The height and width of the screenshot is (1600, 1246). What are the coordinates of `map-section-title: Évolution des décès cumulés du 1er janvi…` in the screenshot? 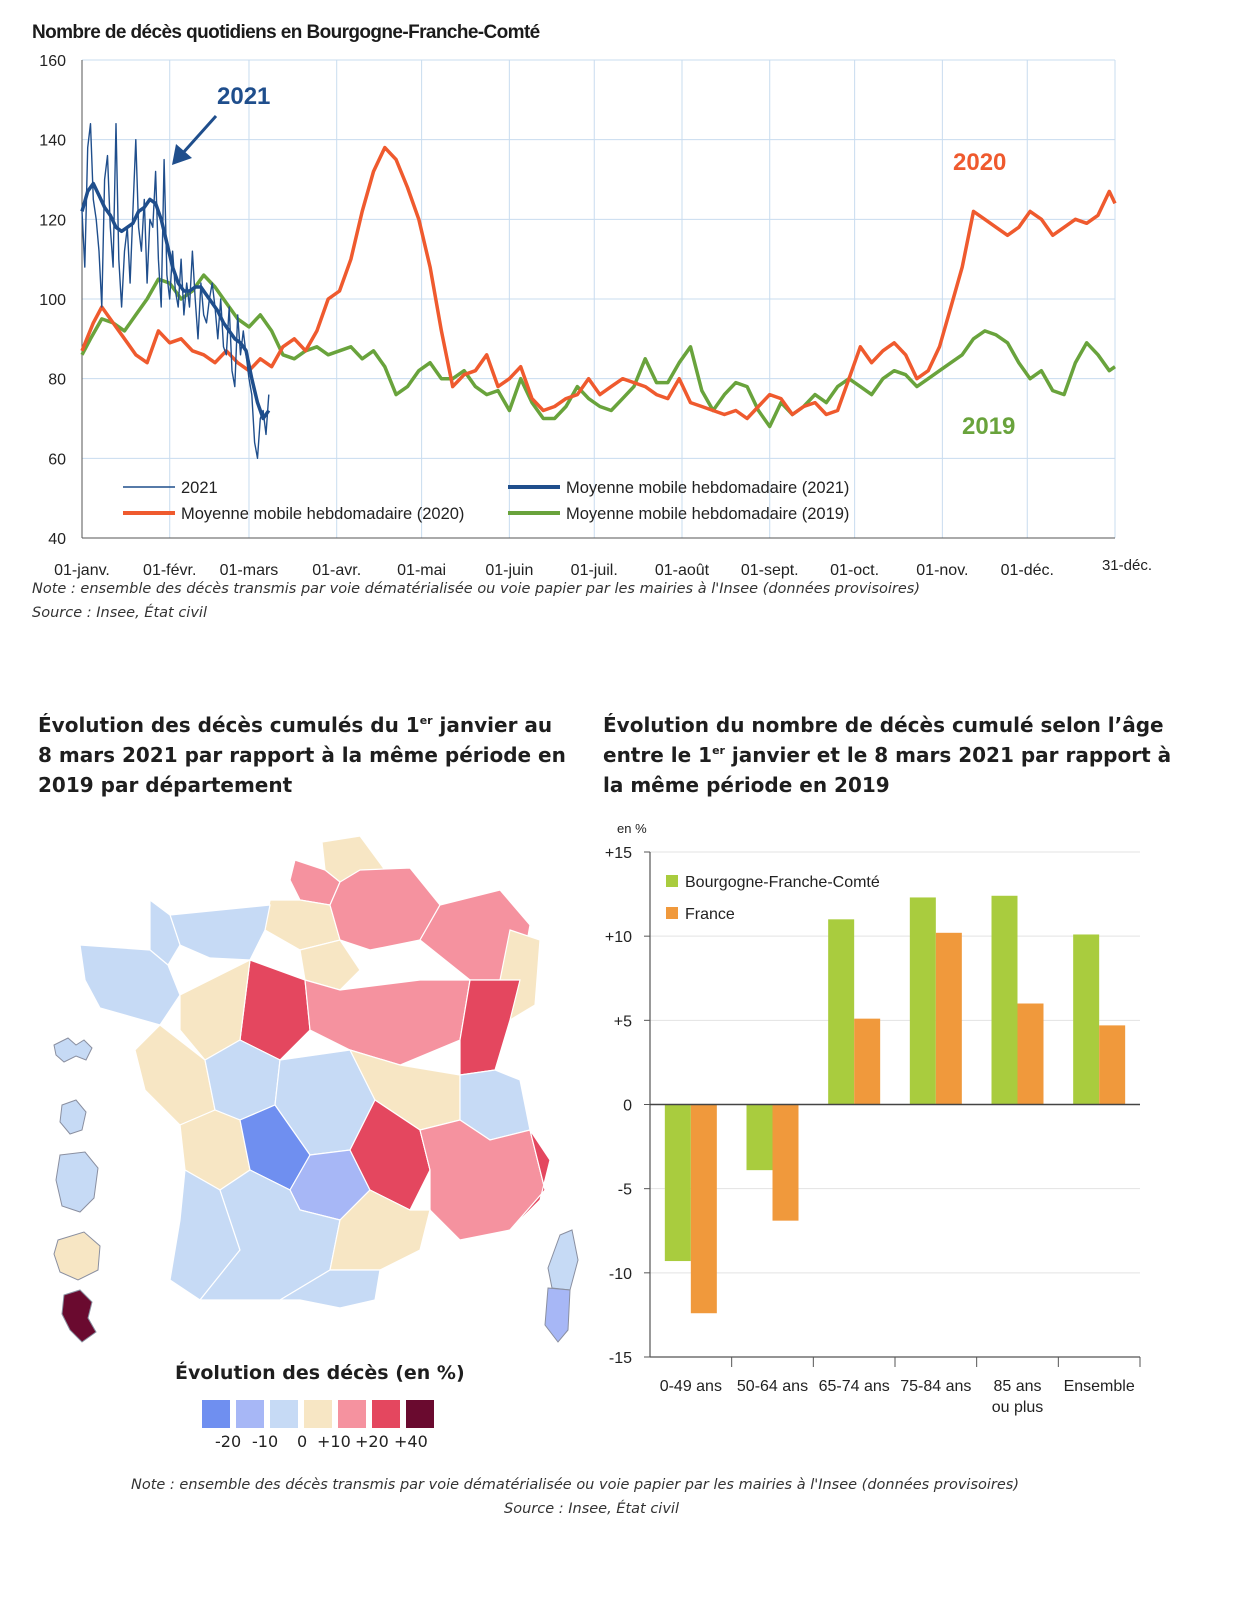 It's located at (303, 755).